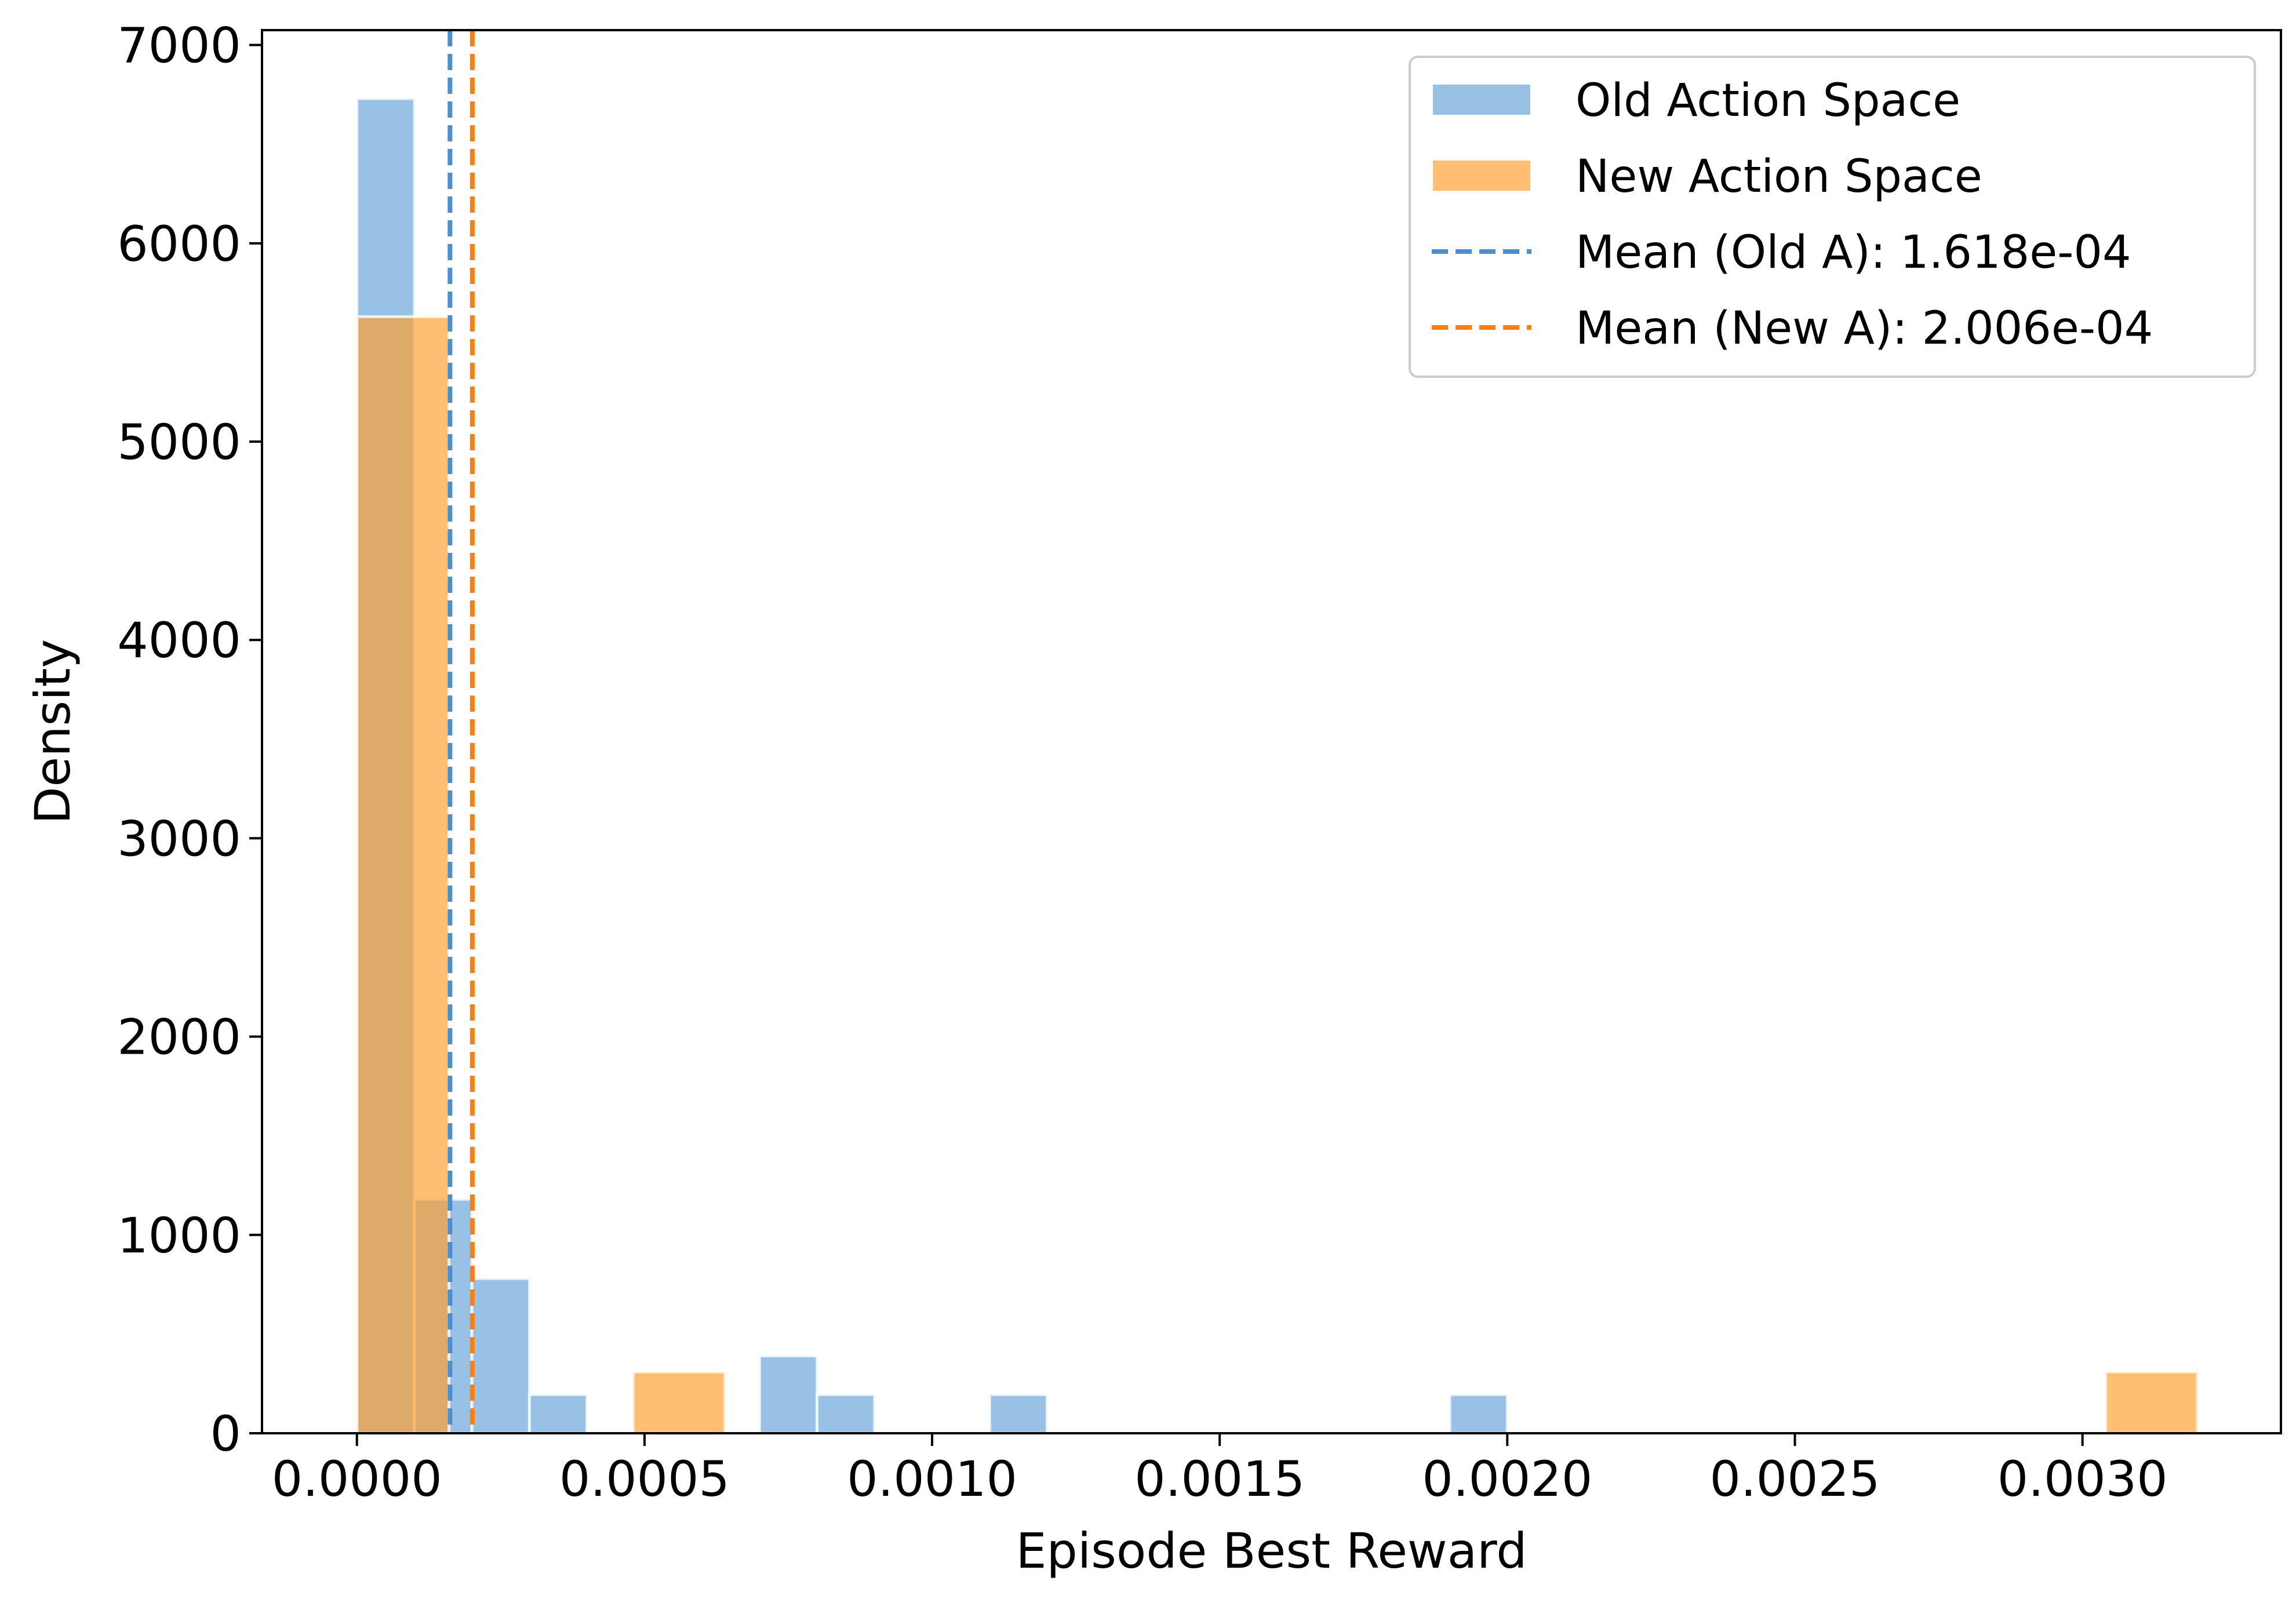 This screenshot has width=2296, height=1599. I want to click on legend-box, so click(1832, 217).